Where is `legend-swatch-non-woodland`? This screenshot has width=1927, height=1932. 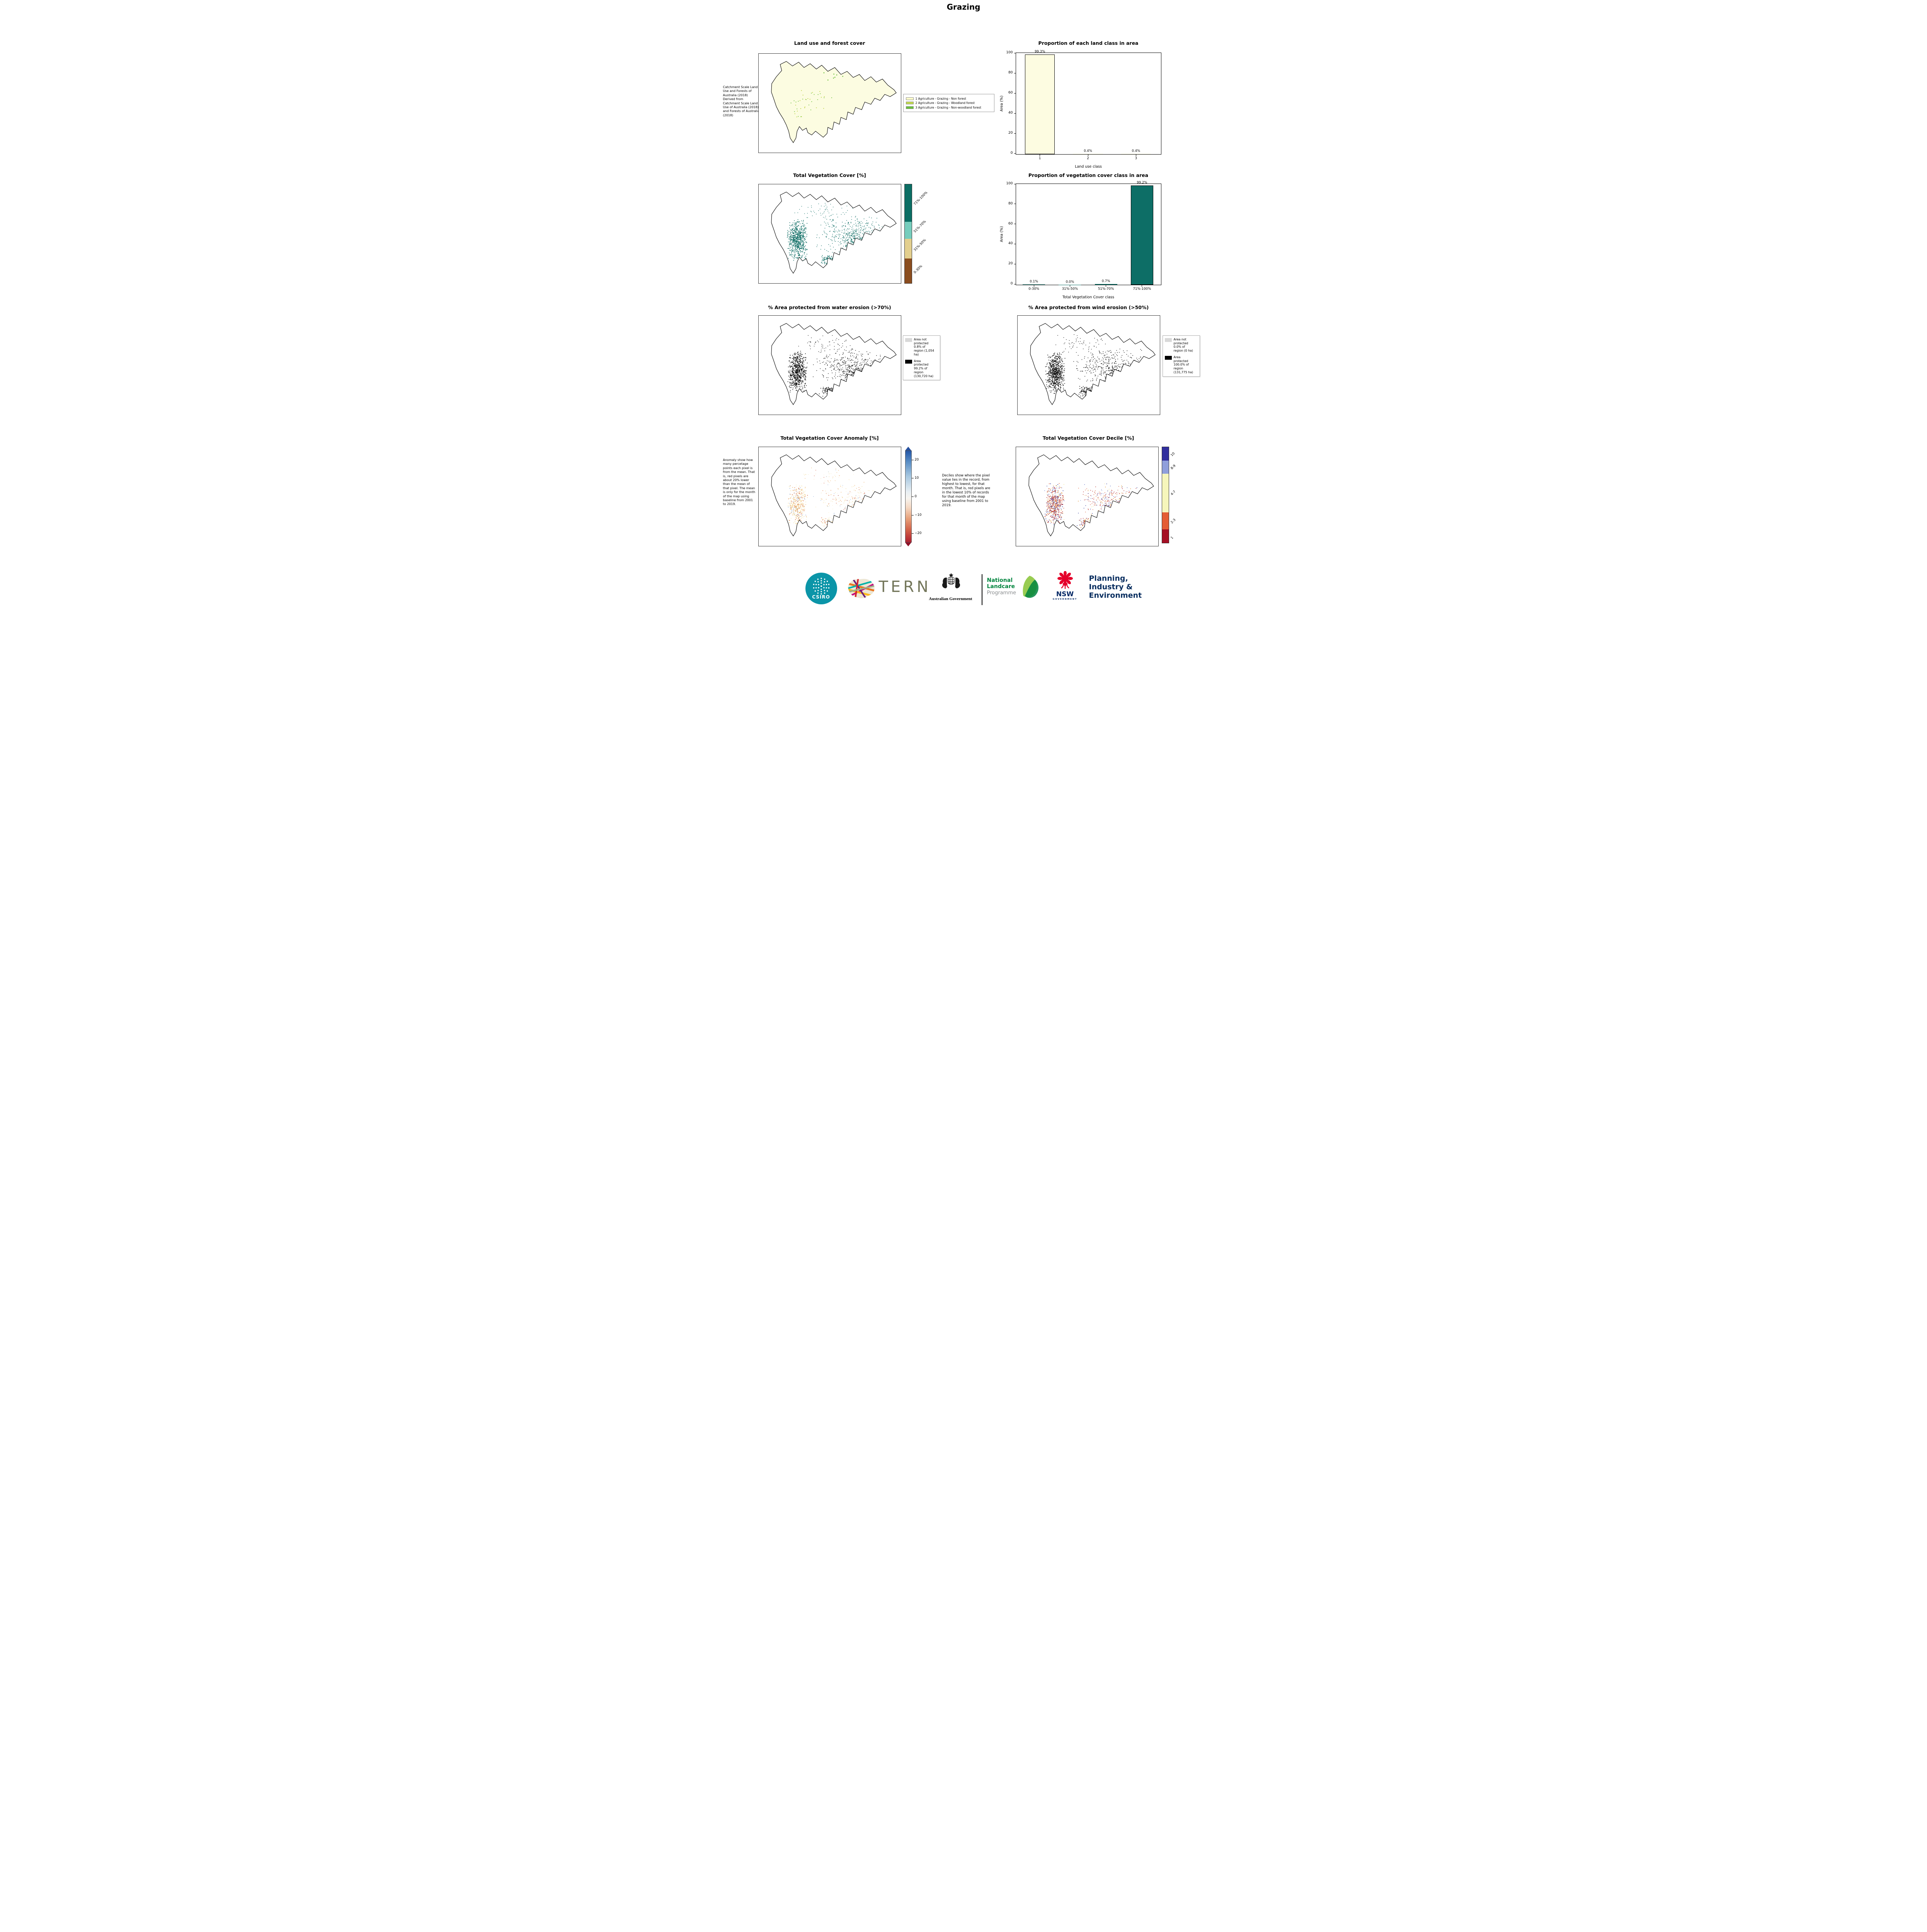
legend-swatch-non-woodland is located at coordinates (910, 108).